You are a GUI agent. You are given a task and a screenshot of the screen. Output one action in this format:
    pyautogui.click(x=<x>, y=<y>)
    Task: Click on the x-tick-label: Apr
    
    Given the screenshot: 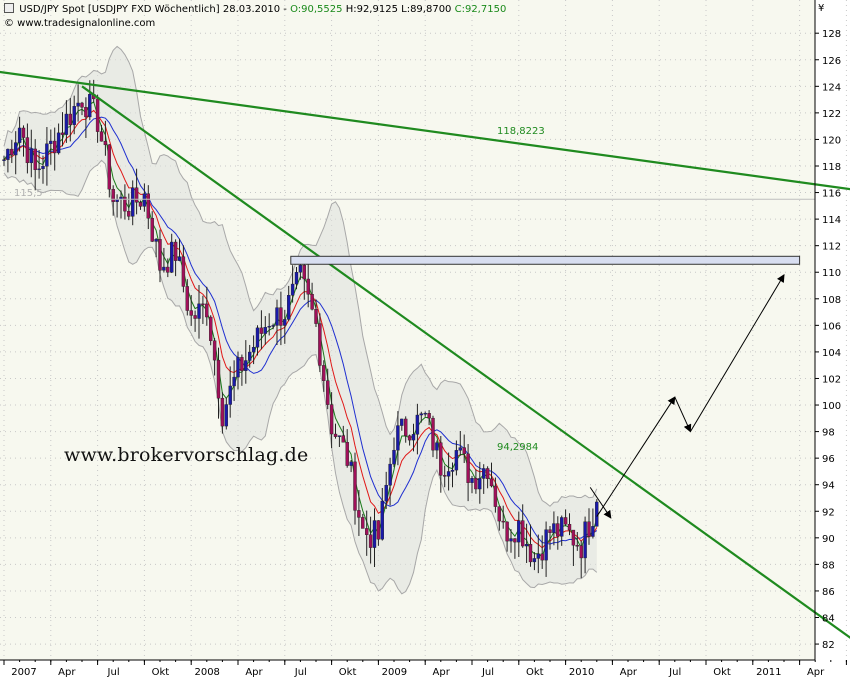 What is the action you would take?
    pyautogui.click(x=816, y=672)
    